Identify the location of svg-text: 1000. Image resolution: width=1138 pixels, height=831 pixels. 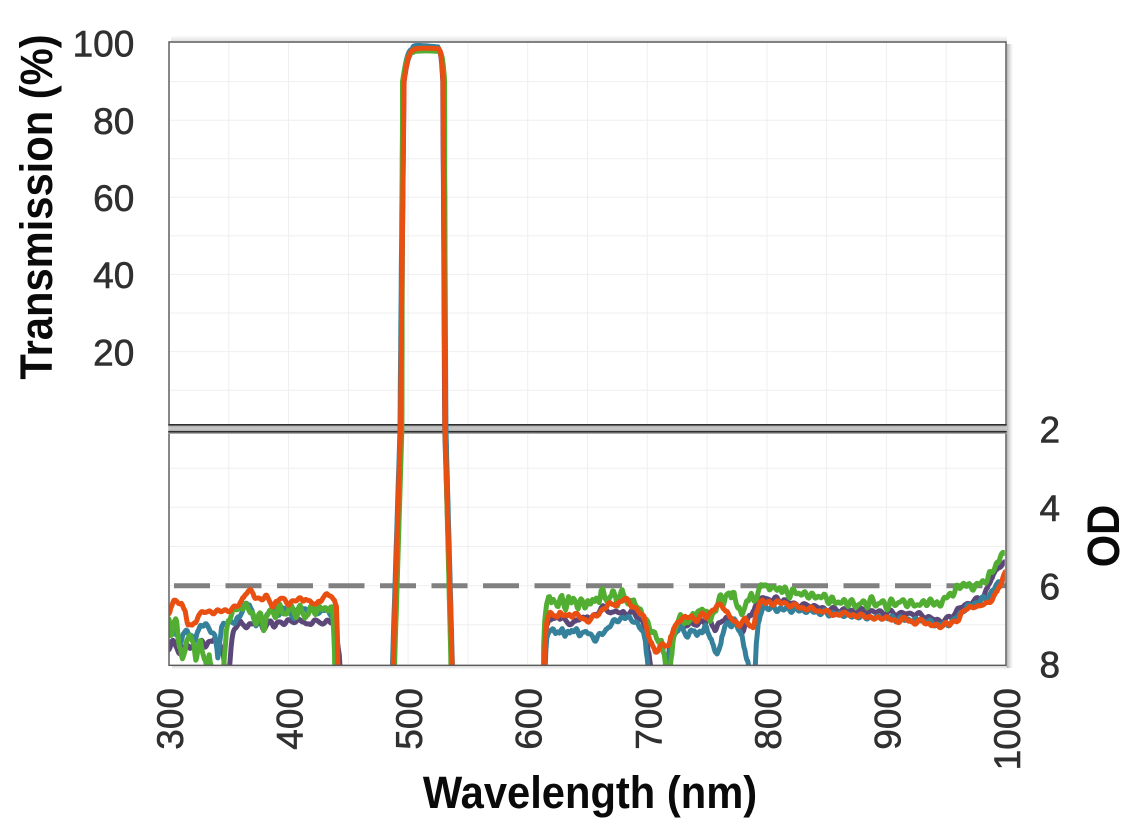
(1007, 729).